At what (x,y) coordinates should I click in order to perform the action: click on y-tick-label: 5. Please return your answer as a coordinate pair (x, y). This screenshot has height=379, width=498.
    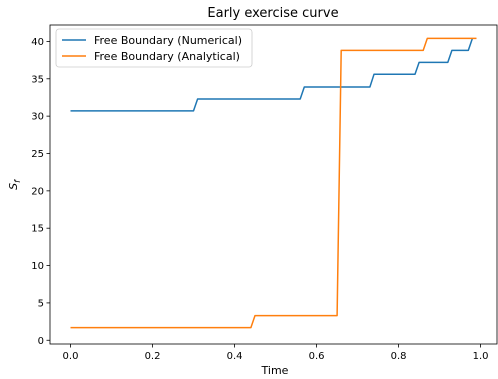
    Looking at the image, I should click on (41, 303).